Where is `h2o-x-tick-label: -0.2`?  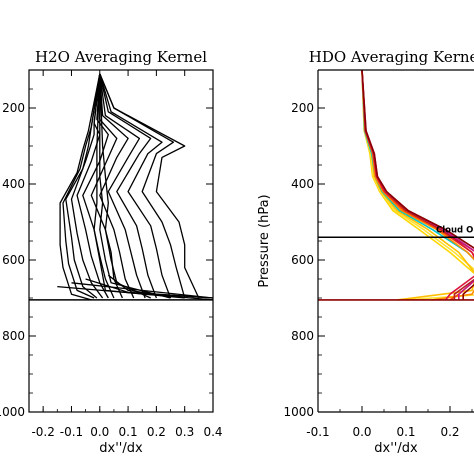
h2o-x-tick-label: -0.2 is located at coordinates (42, 432).